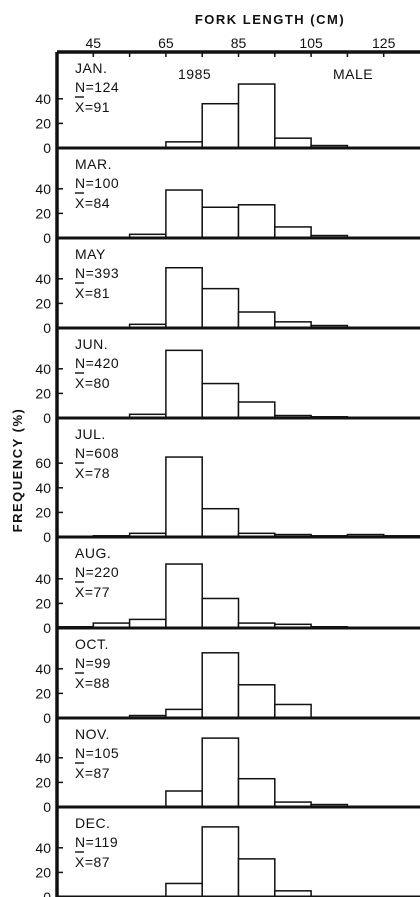  What do you see at coordinates (92, 644) in the screenshot?
I see `panel-month-label: OCT.` at bounding box center [92, 644].